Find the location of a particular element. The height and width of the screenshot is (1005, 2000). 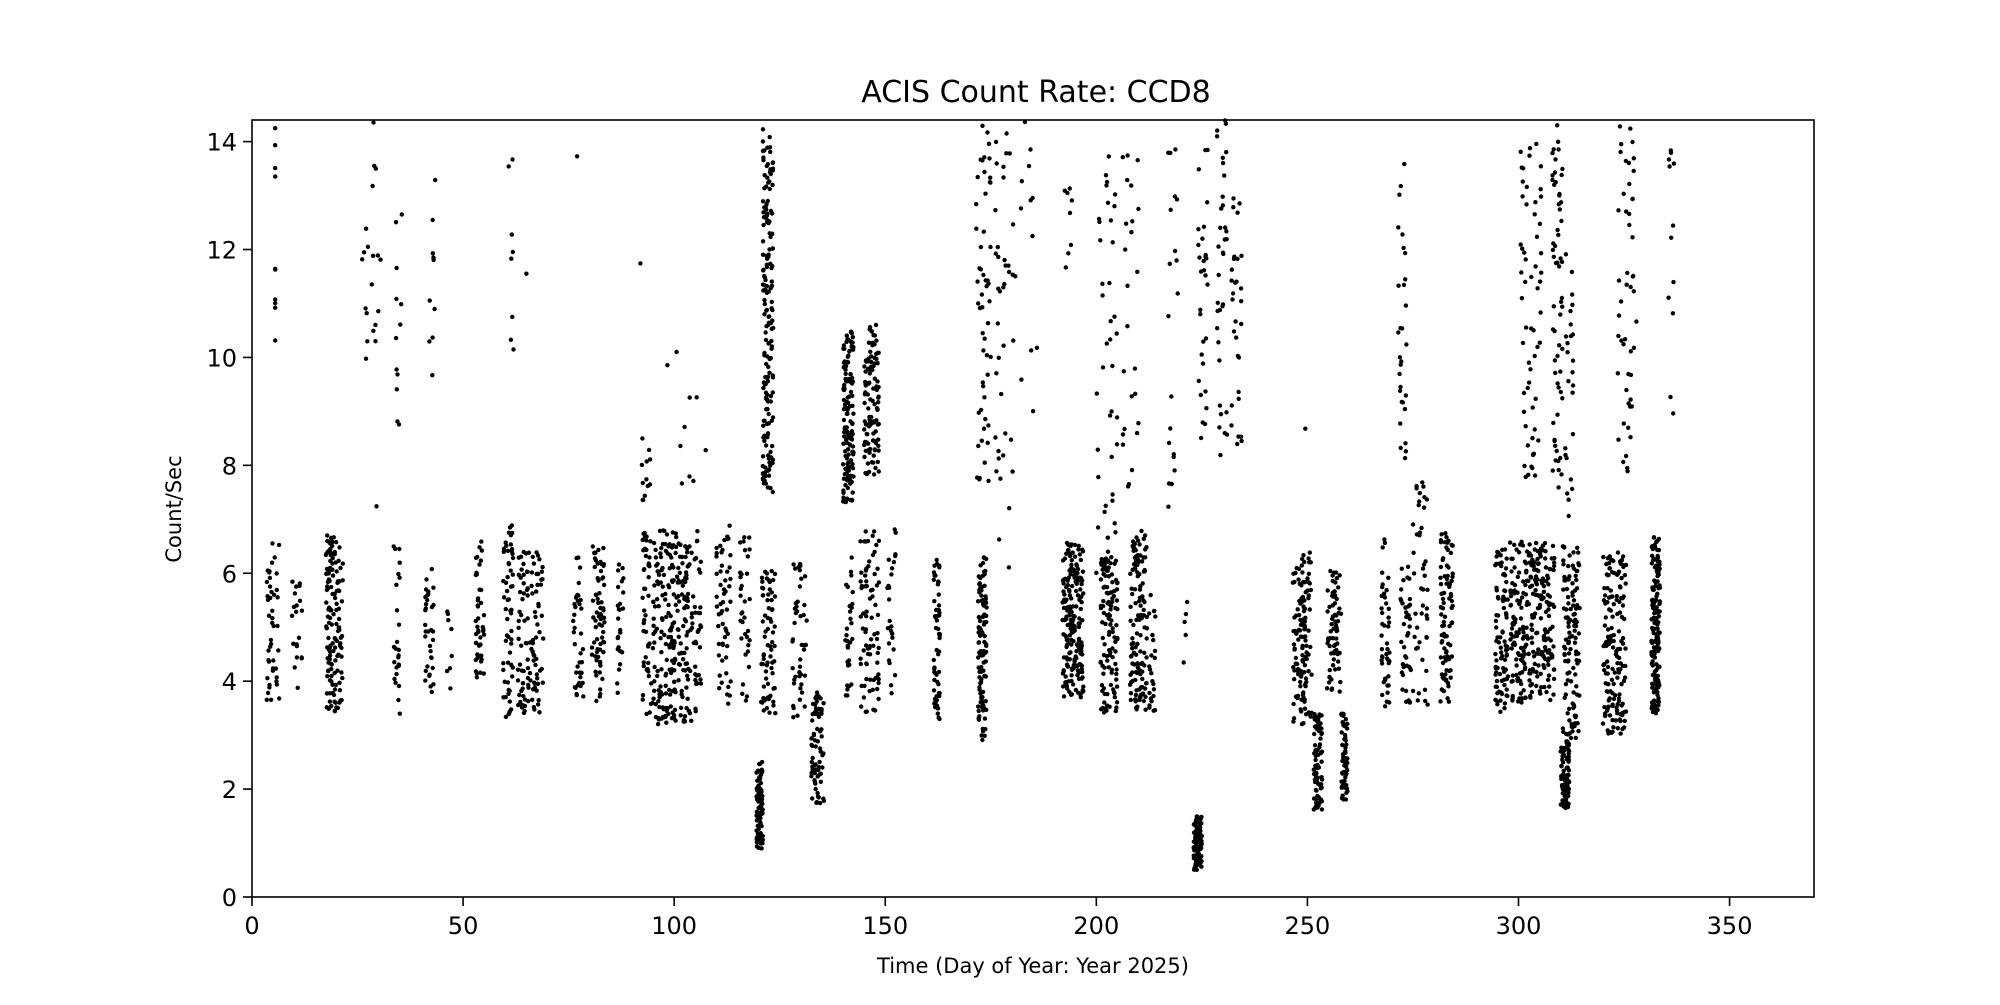

y-tick-label: 6 is located at coordinates (229, 574).